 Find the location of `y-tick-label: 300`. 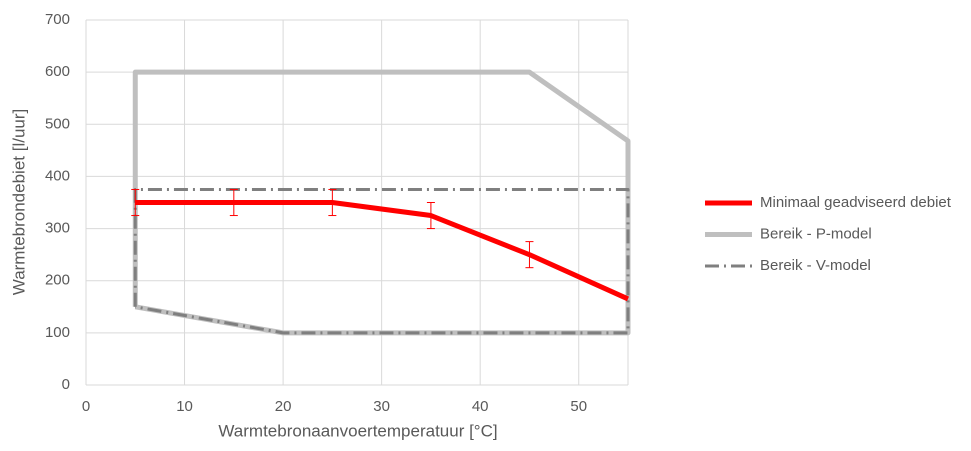

y-tick-label: 300 is located at coordinates (57, 228).